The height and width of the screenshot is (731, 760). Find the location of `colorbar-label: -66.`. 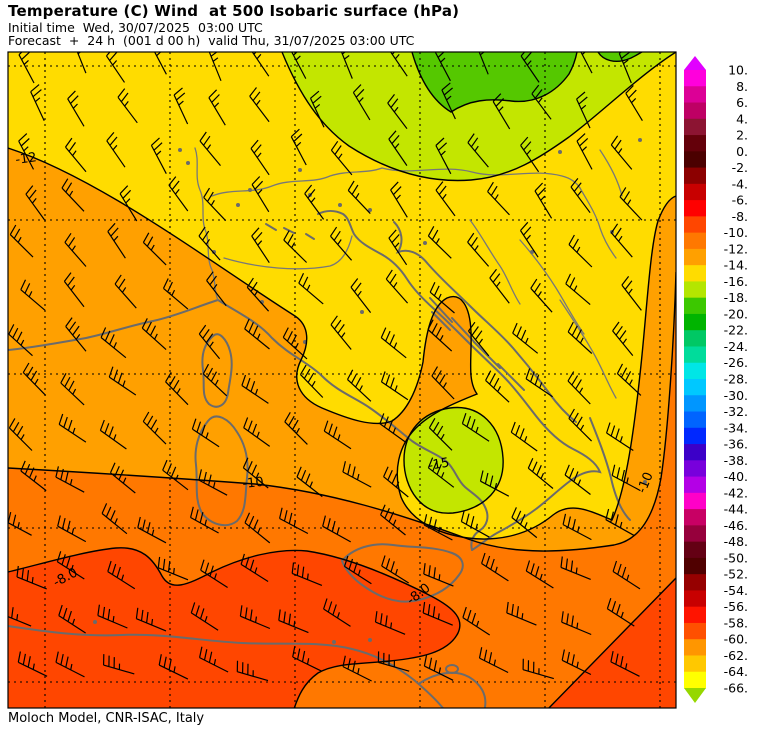

colorbar-label: -66. is located at coordinates (736, 688).